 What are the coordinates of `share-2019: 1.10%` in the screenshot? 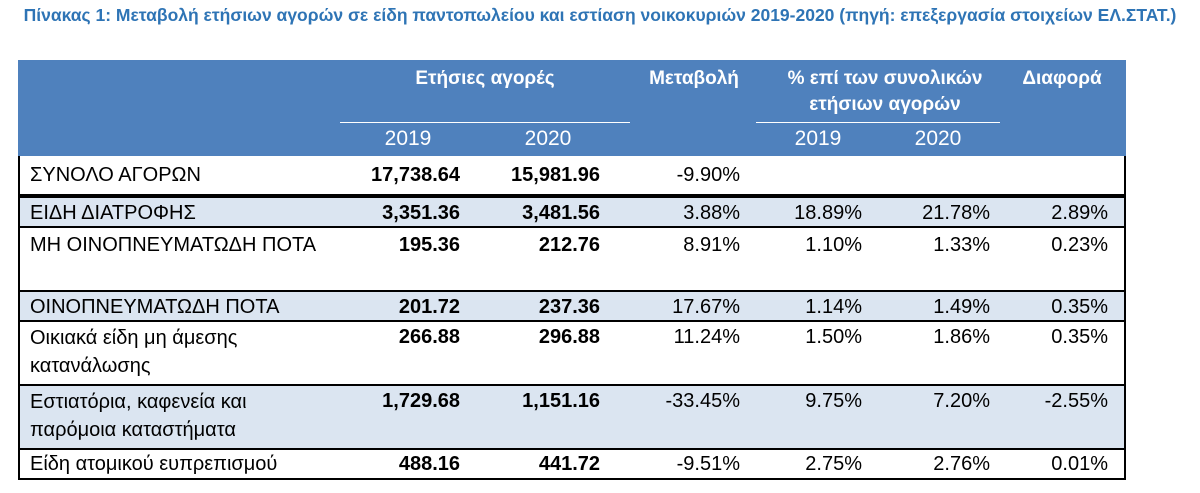 It's located at (833, 245).